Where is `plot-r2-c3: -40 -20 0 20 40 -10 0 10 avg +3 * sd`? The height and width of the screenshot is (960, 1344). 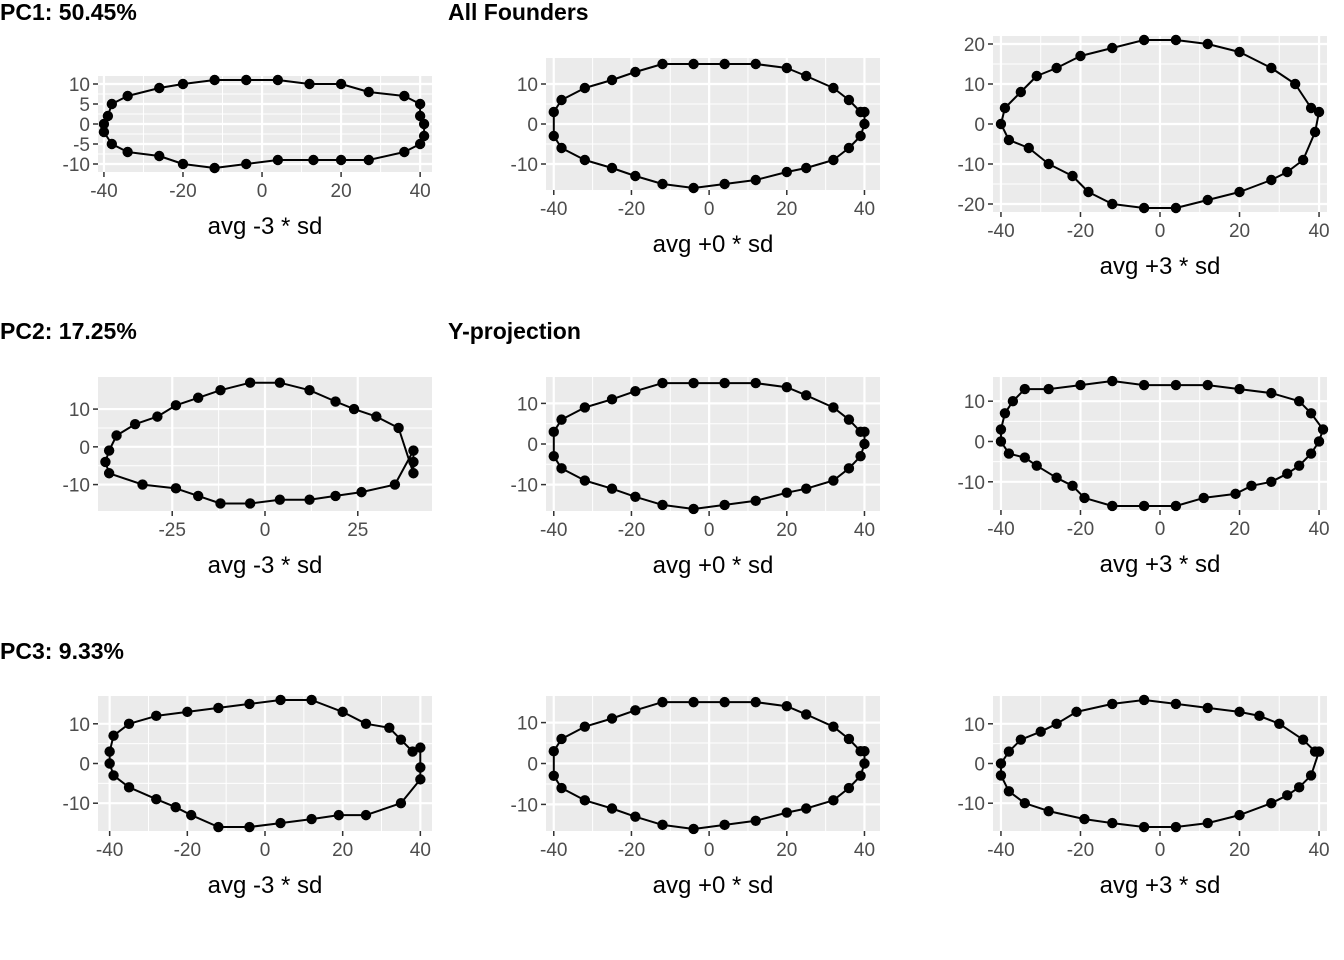
plot-r2-c3: -40 -20 0 20 40 -10 0 10 avg +3 * sd is located at coordinates (1144, 476).